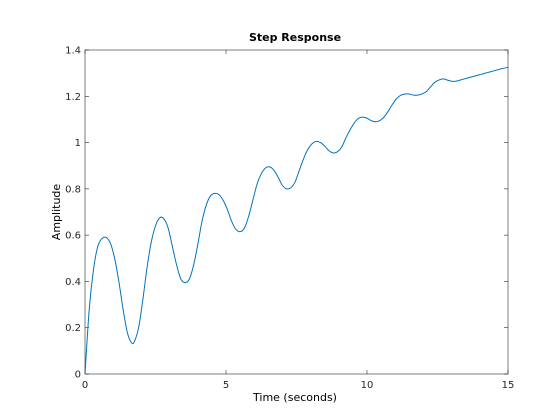 The image size is (560, 420). Describe the element at coordinates (85, 385) in the screenshot. I see `x-tick-label: 0` at that location.